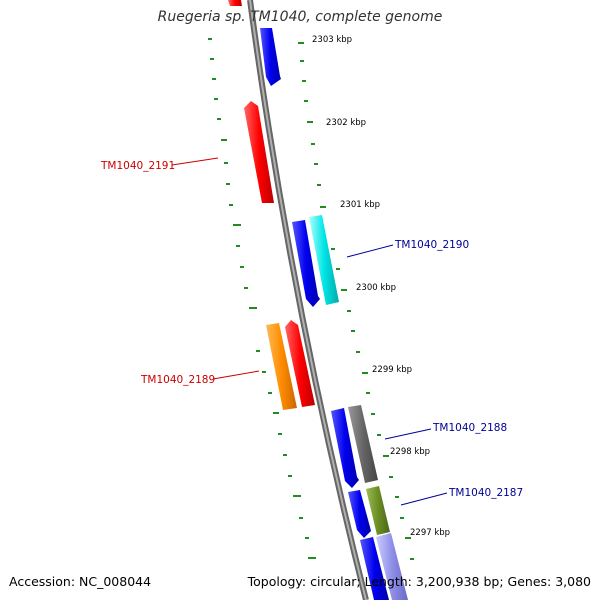 The image size is (600, 600). Describe the element at coordinates (376, 288) in the screenshot. I see `tick-label-2300: 2300 kbp` at that location.